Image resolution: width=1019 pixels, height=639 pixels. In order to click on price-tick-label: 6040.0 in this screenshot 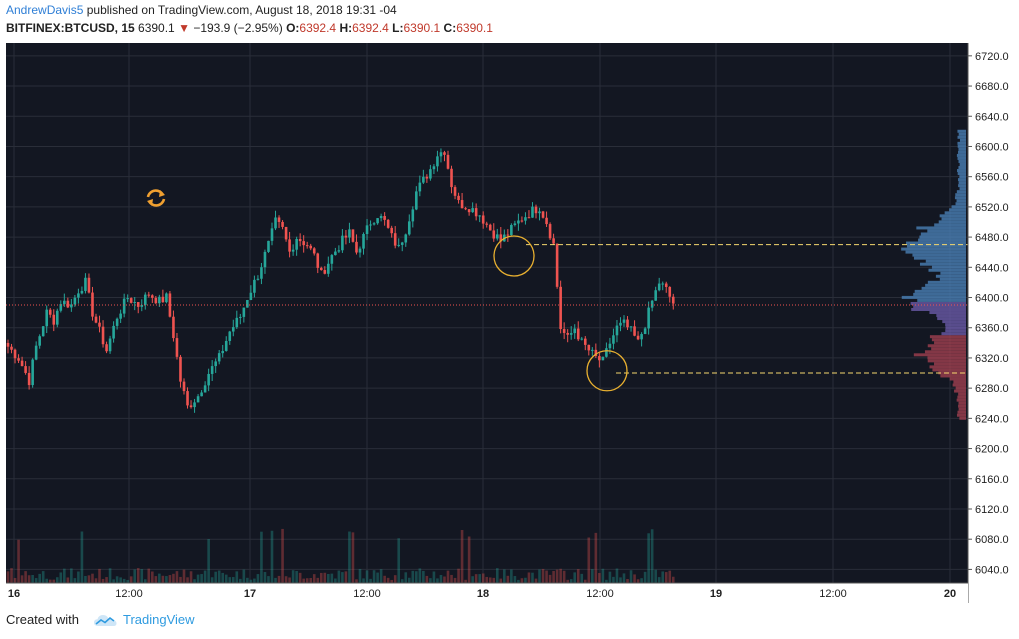, I will do `click(992, 570)`.